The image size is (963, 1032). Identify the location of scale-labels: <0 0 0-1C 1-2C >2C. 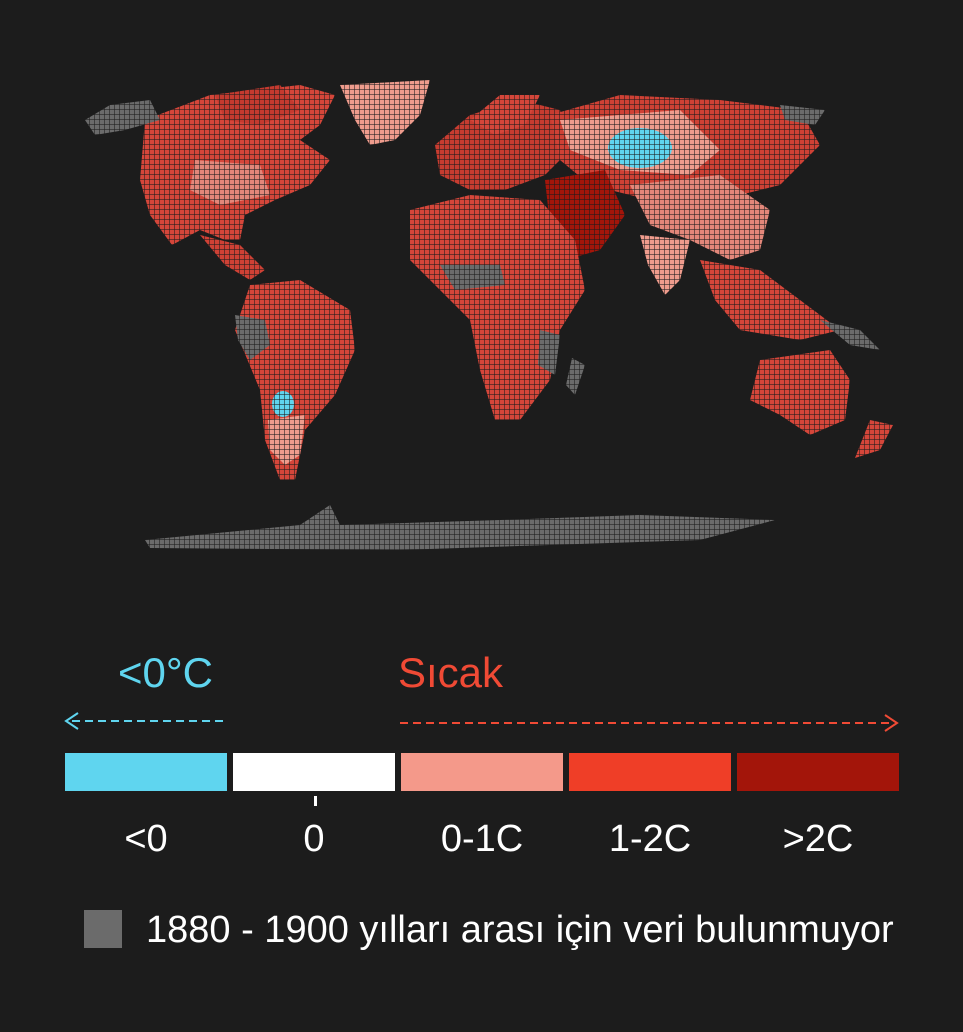
(482, 840).